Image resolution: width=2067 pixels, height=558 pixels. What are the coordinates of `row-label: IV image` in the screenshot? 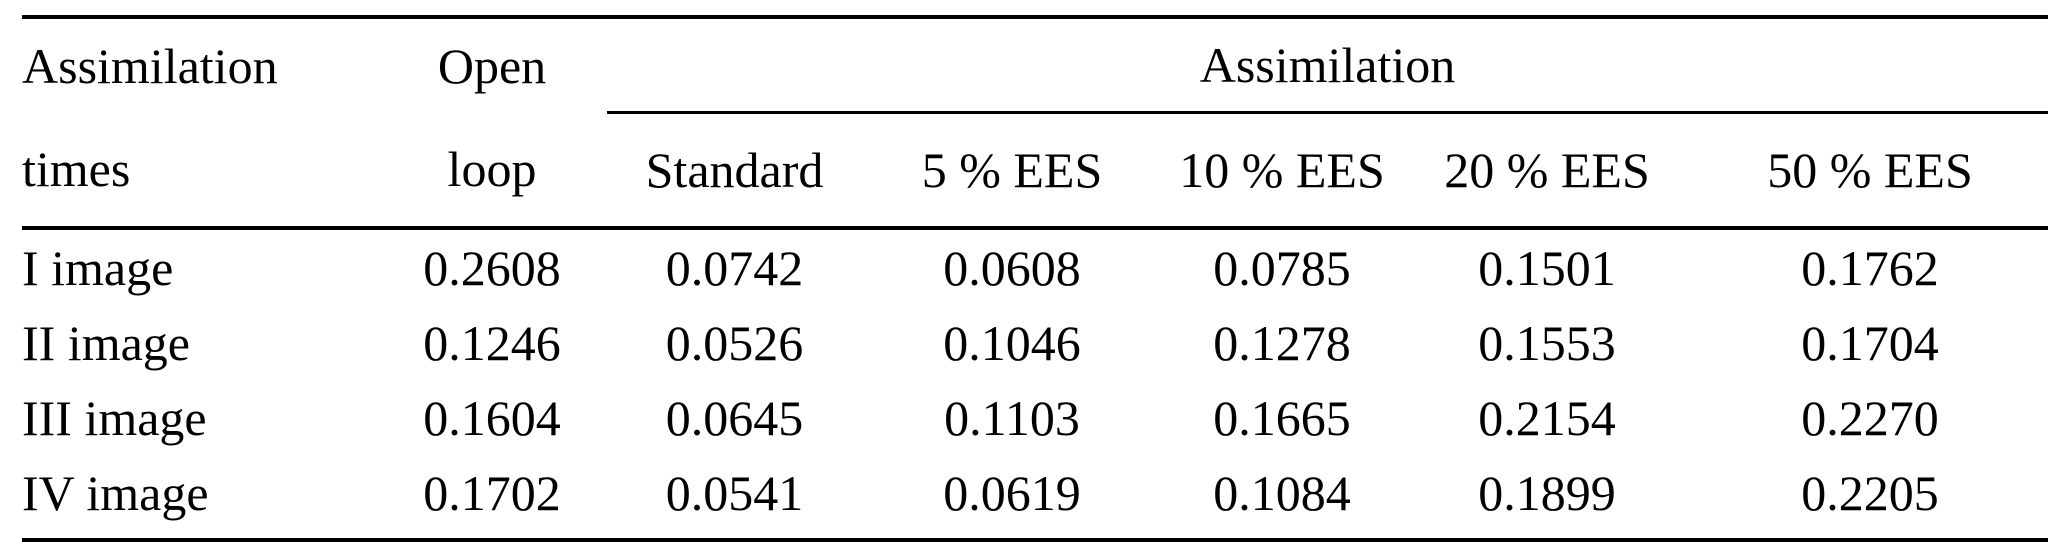 It's located at (199, 498).